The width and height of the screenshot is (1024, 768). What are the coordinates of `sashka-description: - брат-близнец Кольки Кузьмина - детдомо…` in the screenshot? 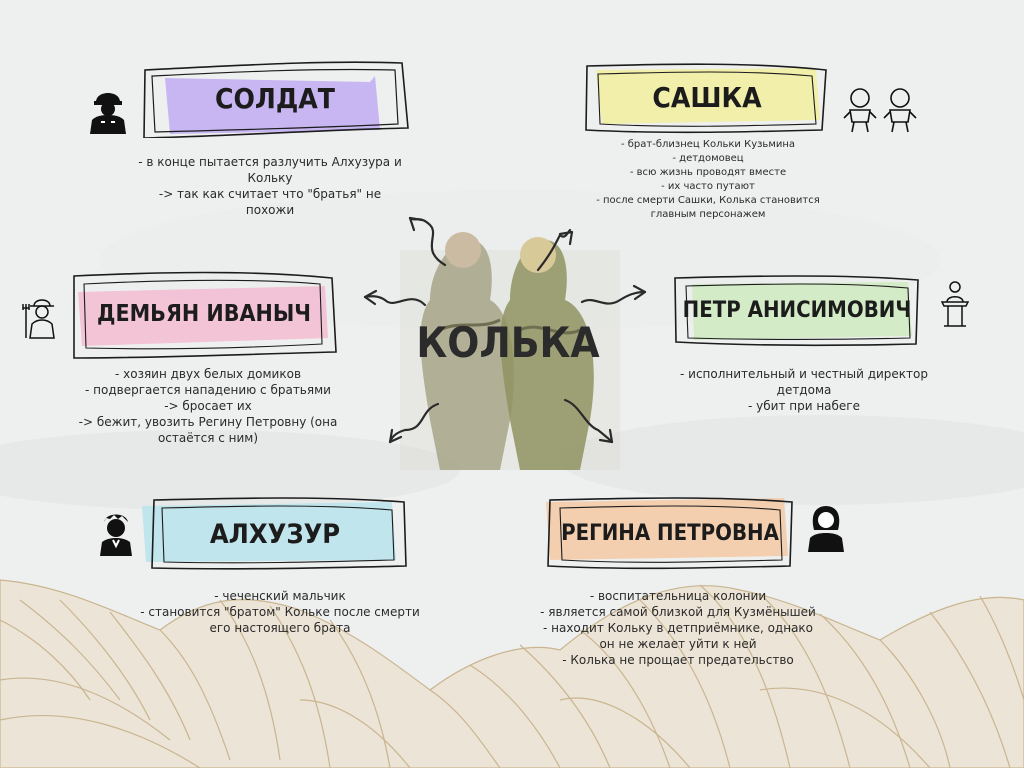 It's located at (708, 179).